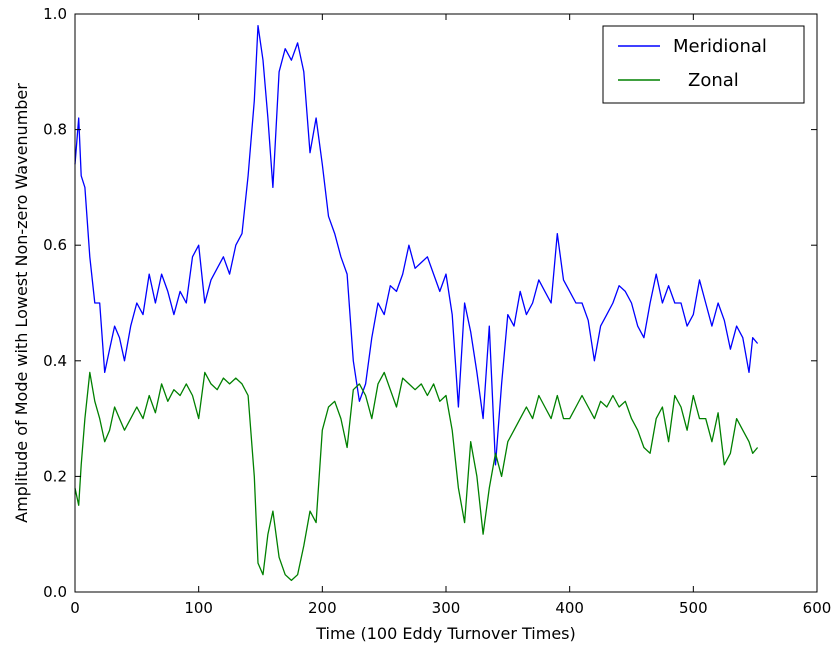 The width and height of the screenshot is (835, 649). Describe the element at coordinates (55, 592) in the screenshot. I see `y-tick-label: 0.0` at that location.